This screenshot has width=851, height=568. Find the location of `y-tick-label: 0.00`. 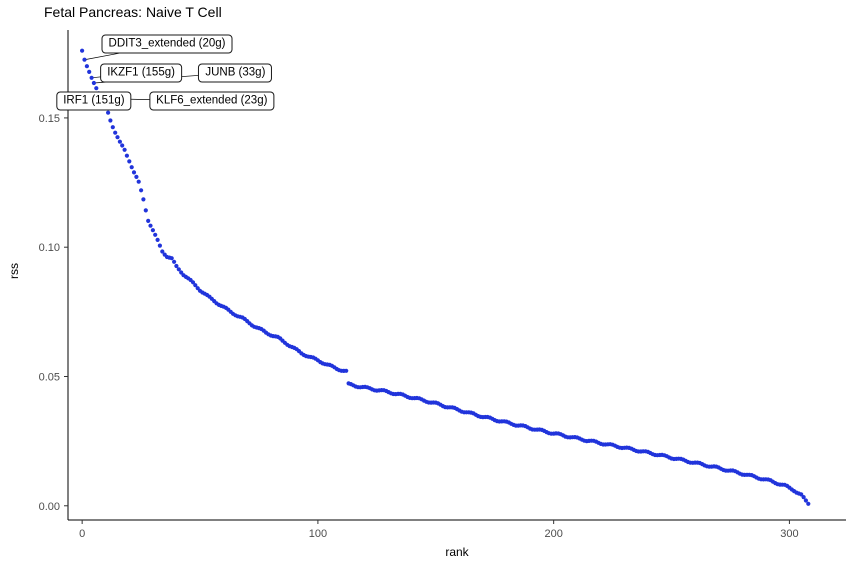

y-tick-label: 0.00 is located at coordinates (49, 507).